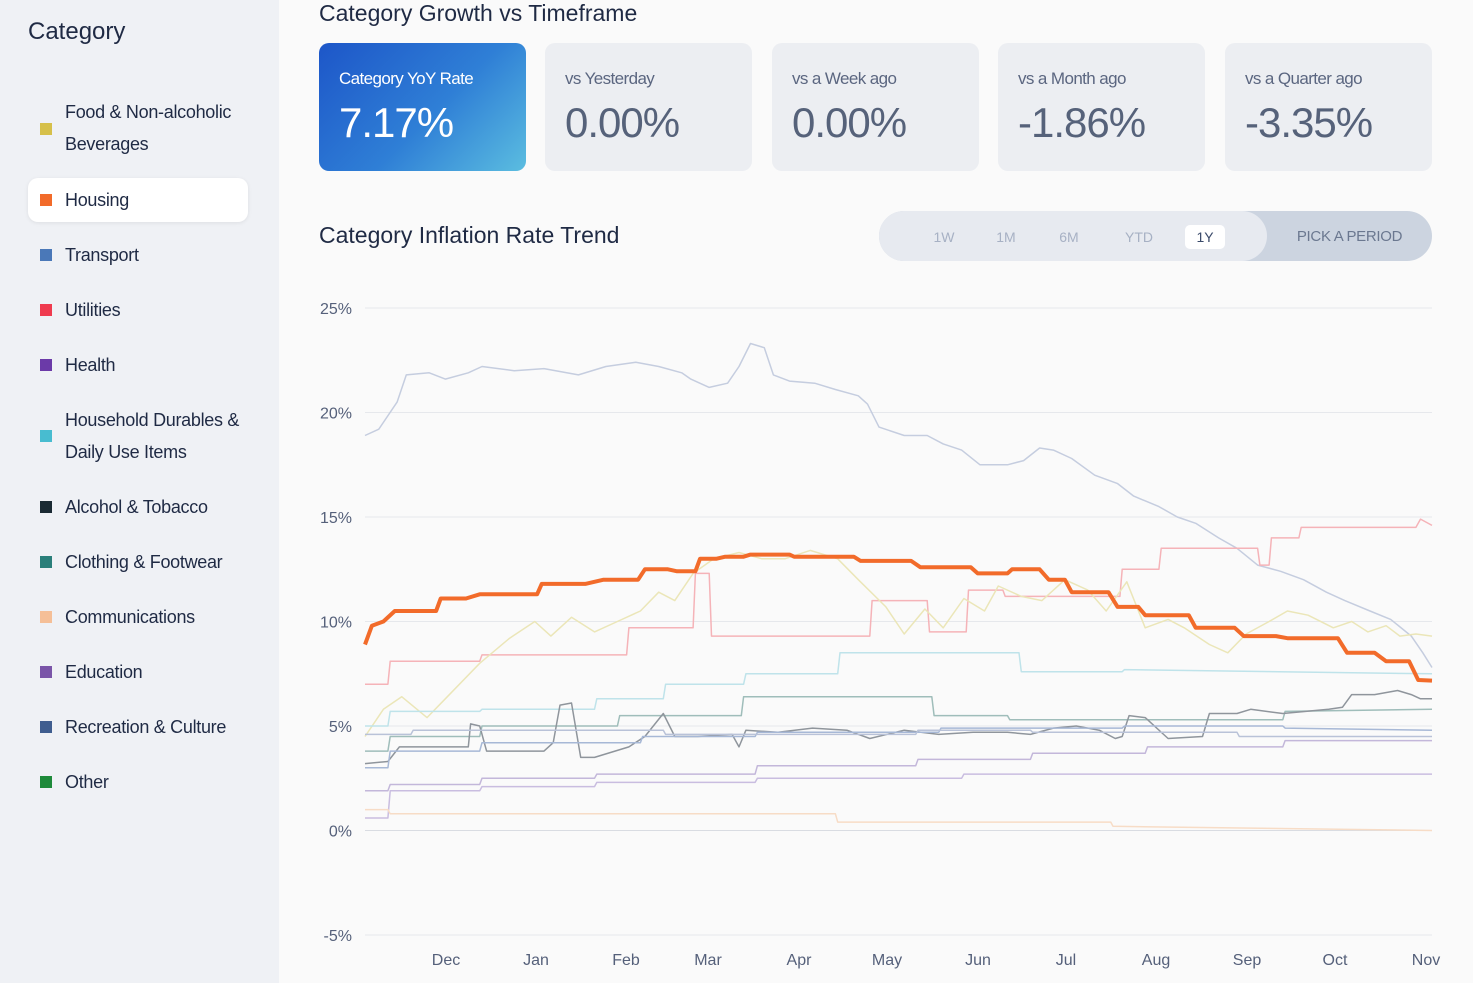 The width and height of the screenshot is (1473, 983). What do you see at coordinates (93, 310) in the screenshot?
I see `sidebar-item-label: Utilities` at bounding box center [93, 310].